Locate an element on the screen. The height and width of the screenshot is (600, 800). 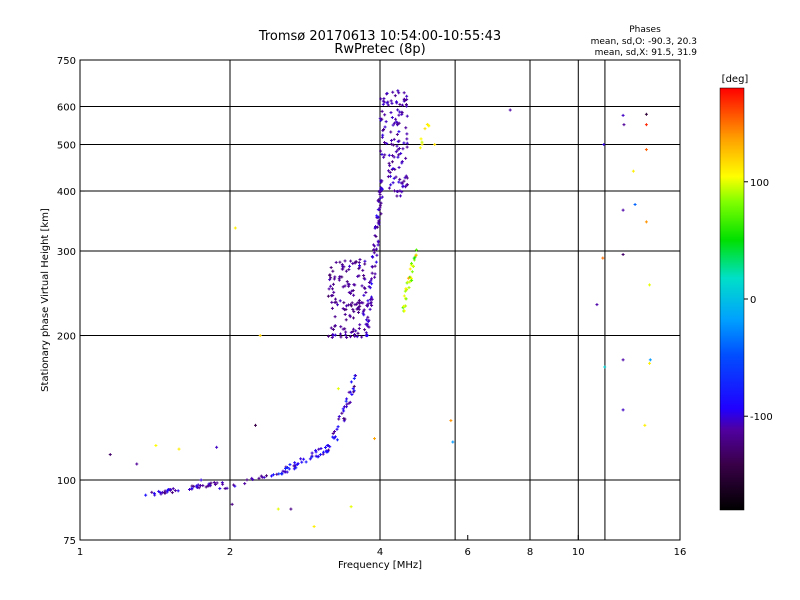
x-tick-label: 16 is located at coordinates (680, 552).